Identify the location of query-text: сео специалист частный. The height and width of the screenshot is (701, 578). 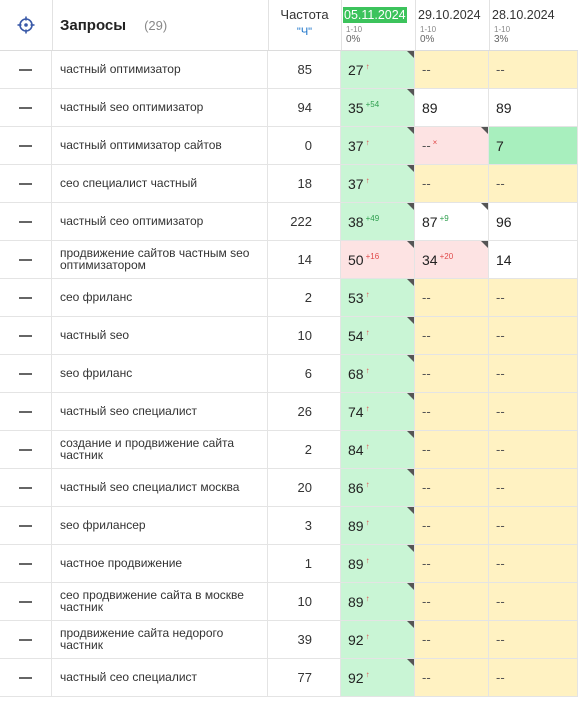
(160, 183).